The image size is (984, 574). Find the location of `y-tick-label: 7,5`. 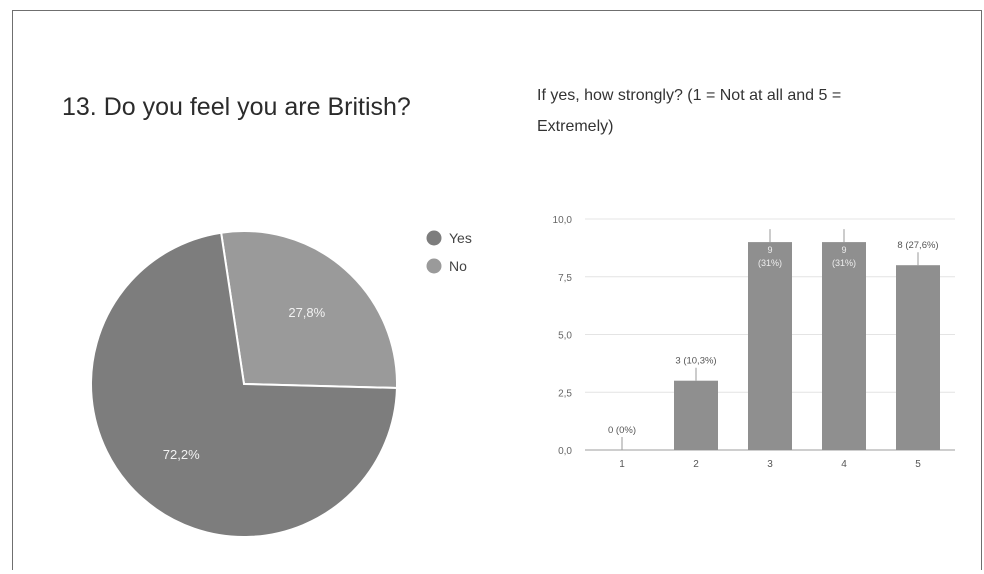

y-tick-label: 7,5 is located at coordinates (565, 278).